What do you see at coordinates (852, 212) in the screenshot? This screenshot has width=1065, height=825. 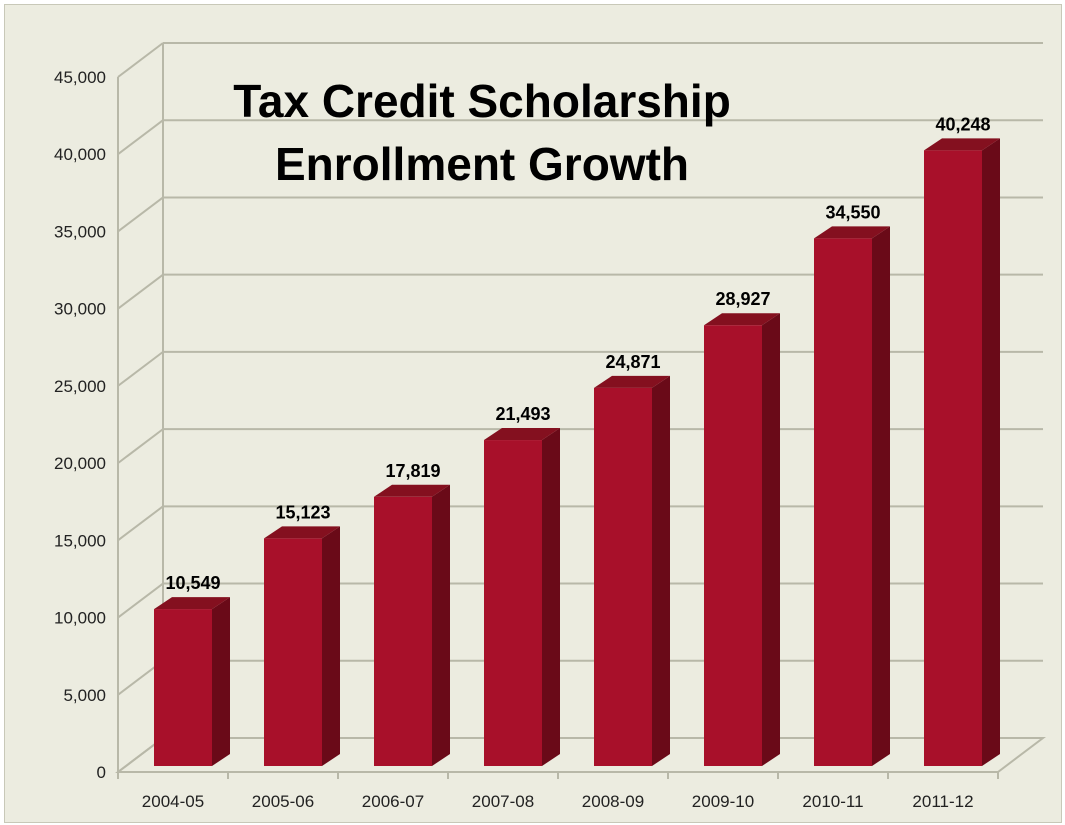 I see `data-label: 34,550` at bounding box center [852, 212].